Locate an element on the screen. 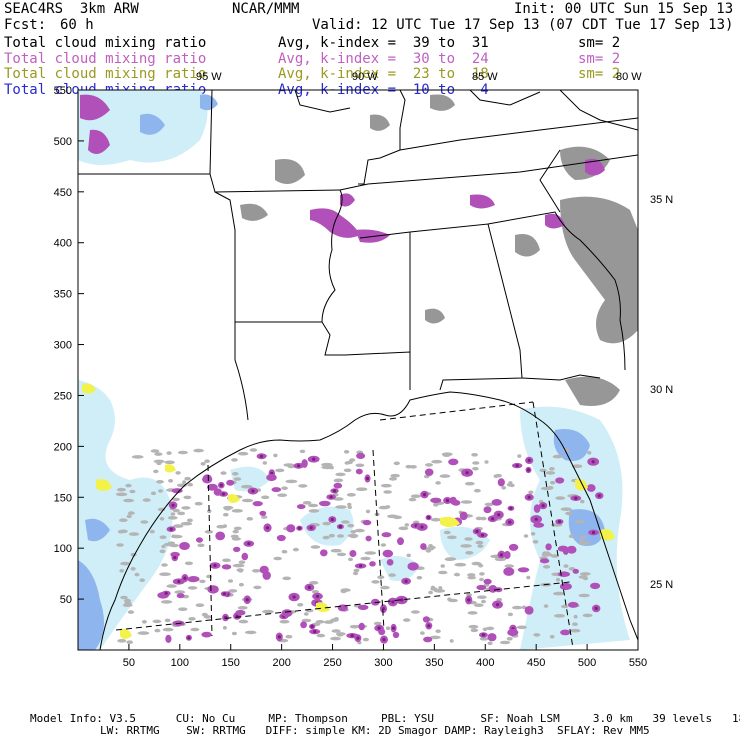  x-tick-label: 350 is located at coordinates (434, 663).